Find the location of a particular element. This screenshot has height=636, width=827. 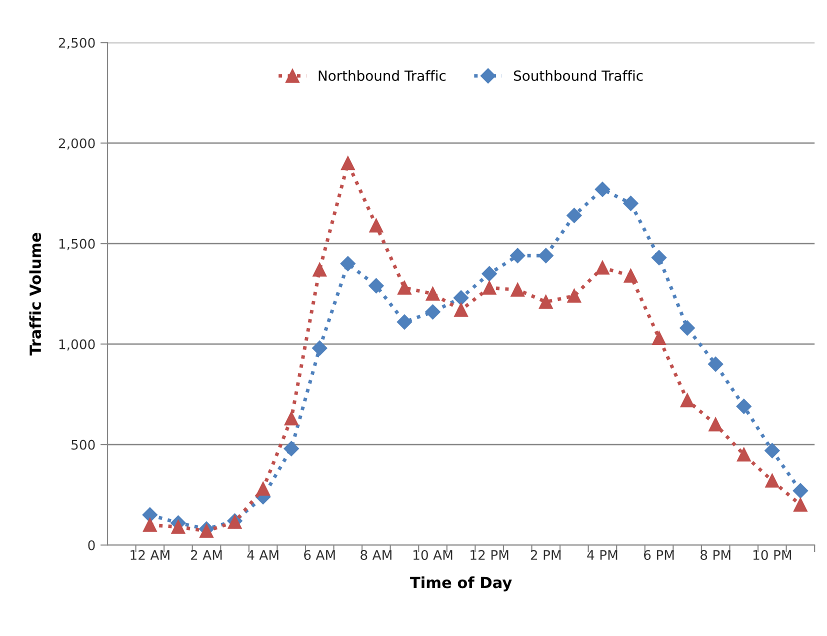

x-tick-label: 6 PM is located at coordinates (659, 555).